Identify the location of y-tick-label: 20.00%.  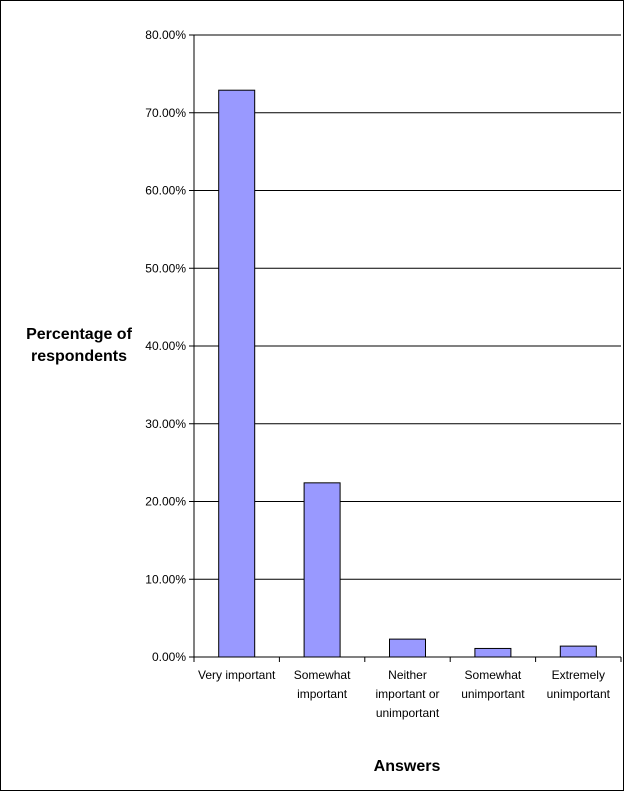
(165, 502).